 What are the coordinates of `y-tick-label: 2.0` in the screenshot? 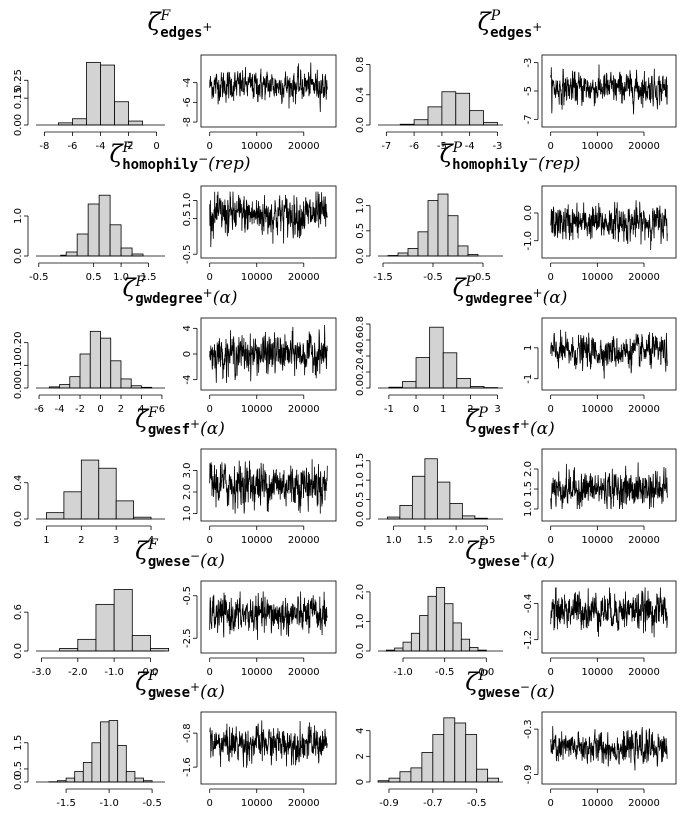 It's located at (360, 592).